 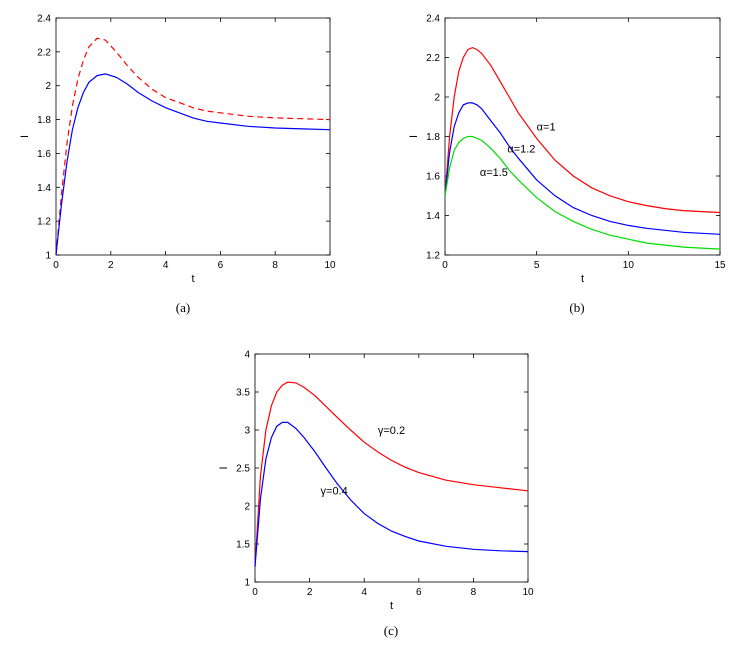 What do you see at coordinates (275, 265) in the screenshot?
I see `panel-a-x-tick-label: 8` at bounding box center [275, 265].